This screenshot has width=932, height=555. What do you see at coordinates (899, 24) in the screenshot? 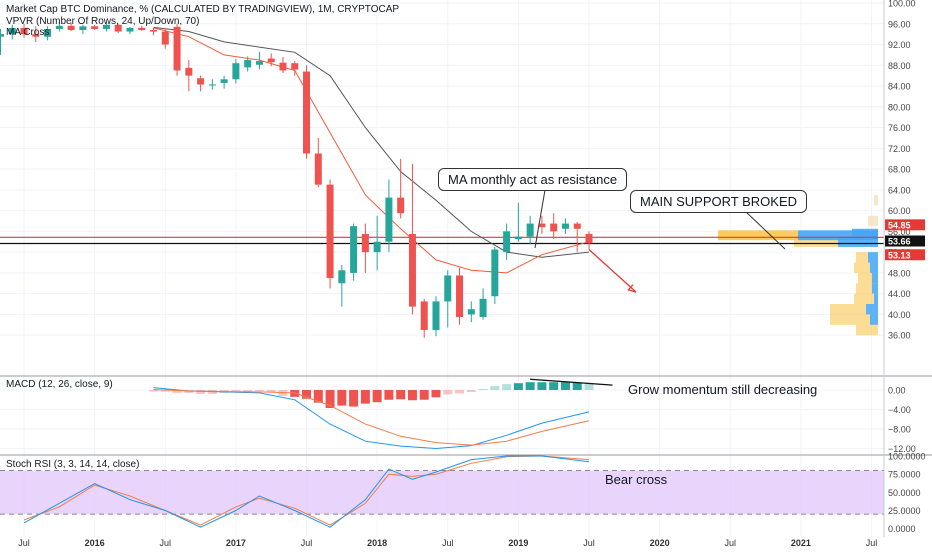
I see `y-tick-label: 96.00` at bounding box center [899, 24].